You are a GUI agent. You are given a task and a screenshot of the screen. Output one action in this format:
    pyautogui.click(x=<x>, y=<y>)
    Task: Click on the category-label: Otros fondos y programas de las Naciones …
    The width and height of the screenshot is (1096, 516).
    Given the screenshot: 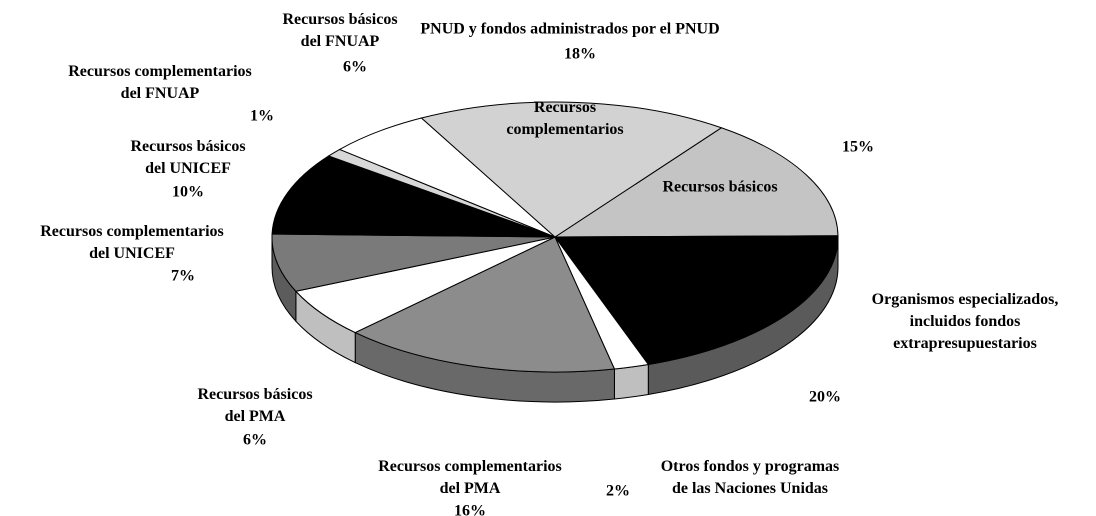 What is the action you would take?
    pyautogui.click(x=750, y=477)
    